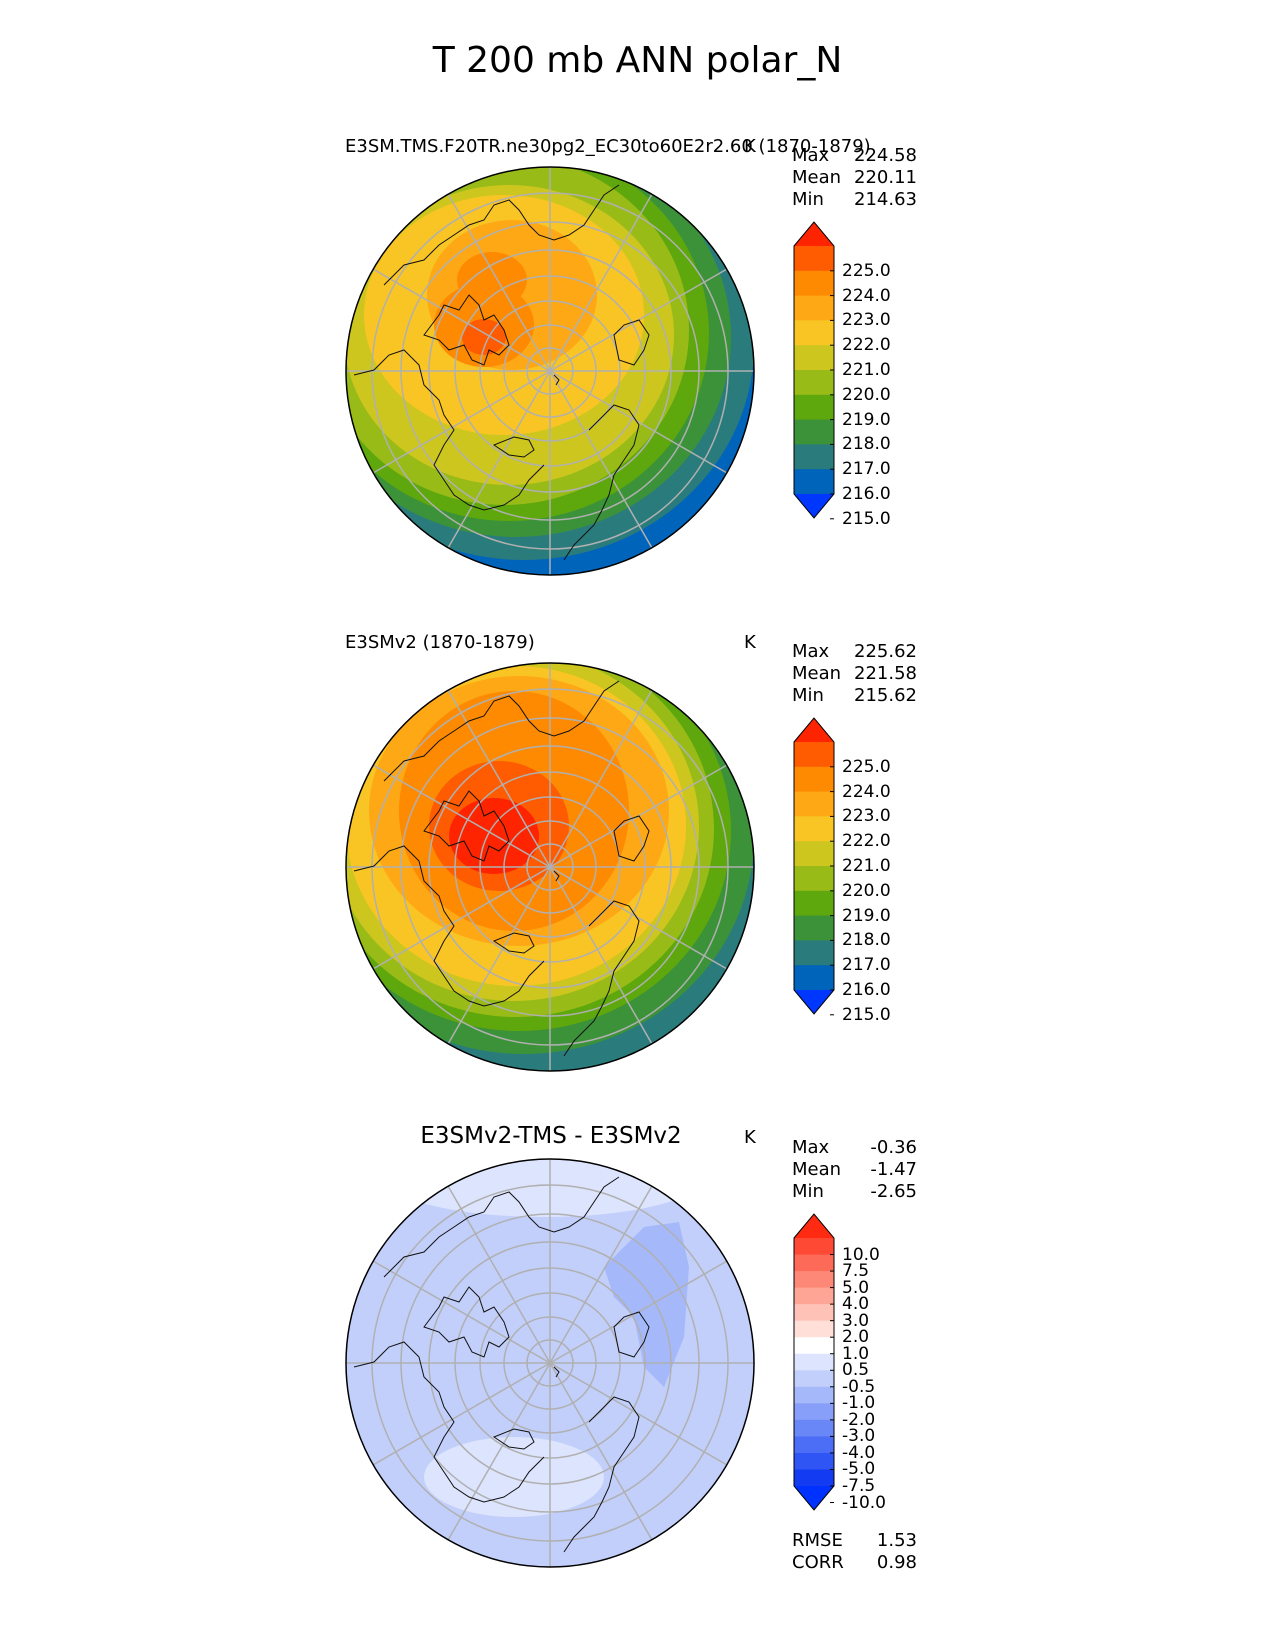 Image resolution: width=1275 pixels, height=1650 pixels. I want to click on rmse-value: 1.53, so click(896, 1540).